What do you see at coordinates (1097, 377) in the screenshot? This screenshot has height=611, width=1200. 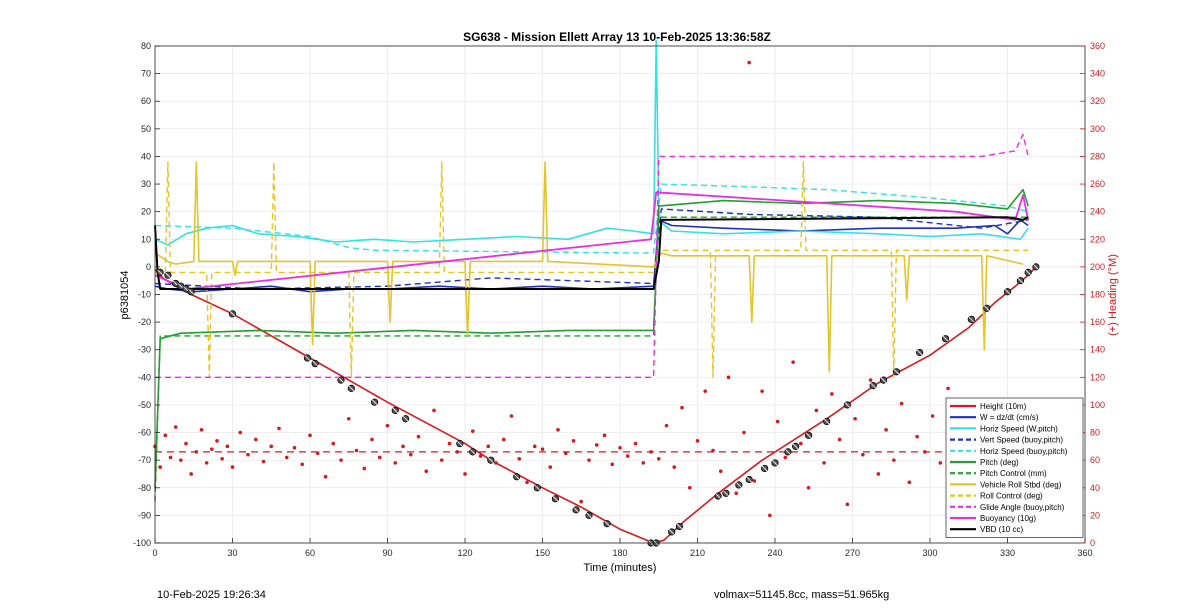 I see `y2-tick-label: 120` at bounding box center [1097, 377].